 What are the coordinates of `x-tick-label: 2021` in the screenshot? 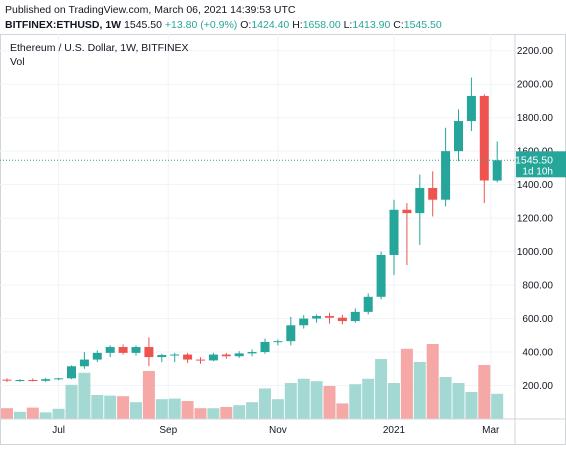 It's located at (394, 430).